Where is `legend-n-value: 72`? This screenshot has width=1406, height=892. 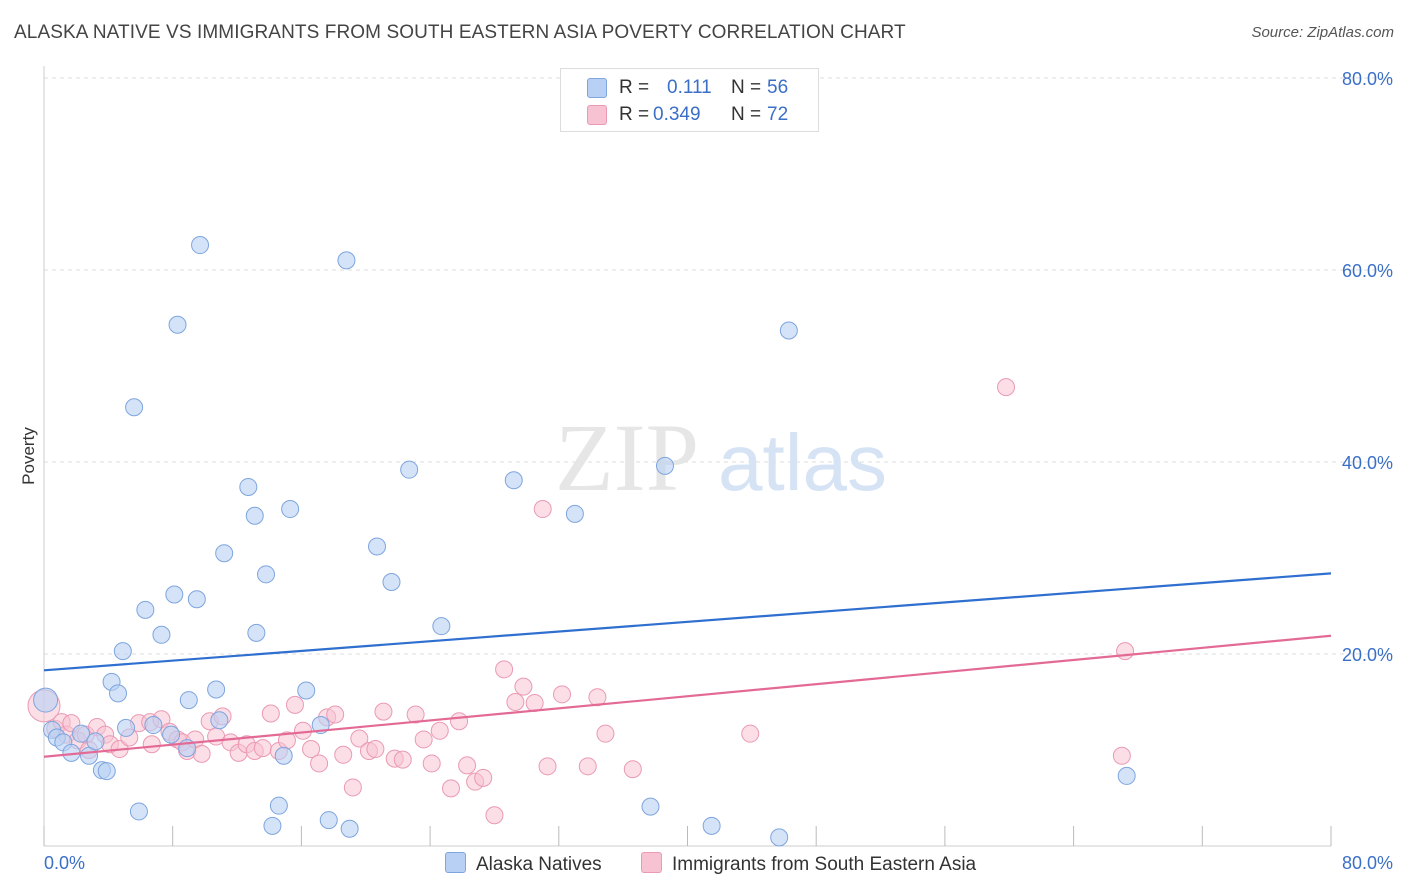
legend-n-value: 72 is located at coordinates (778, 114).